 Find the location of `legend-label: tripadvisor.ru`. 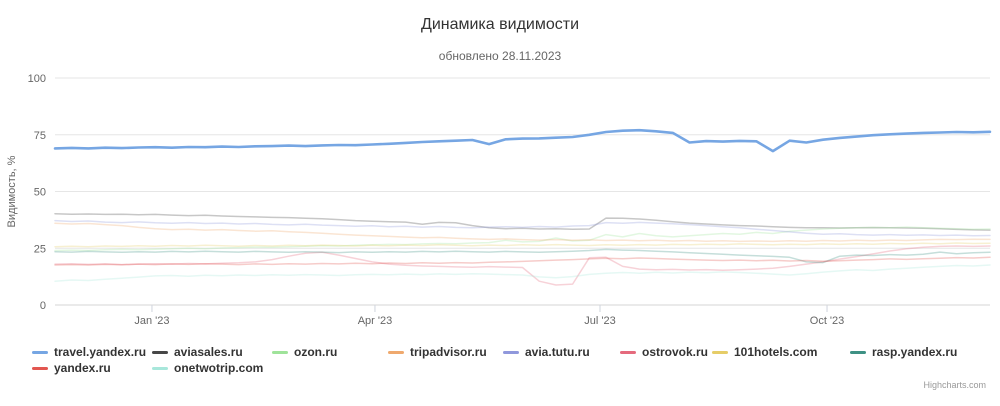

legend-label: tripadvisor.ru is located at coordinates (448, 352).